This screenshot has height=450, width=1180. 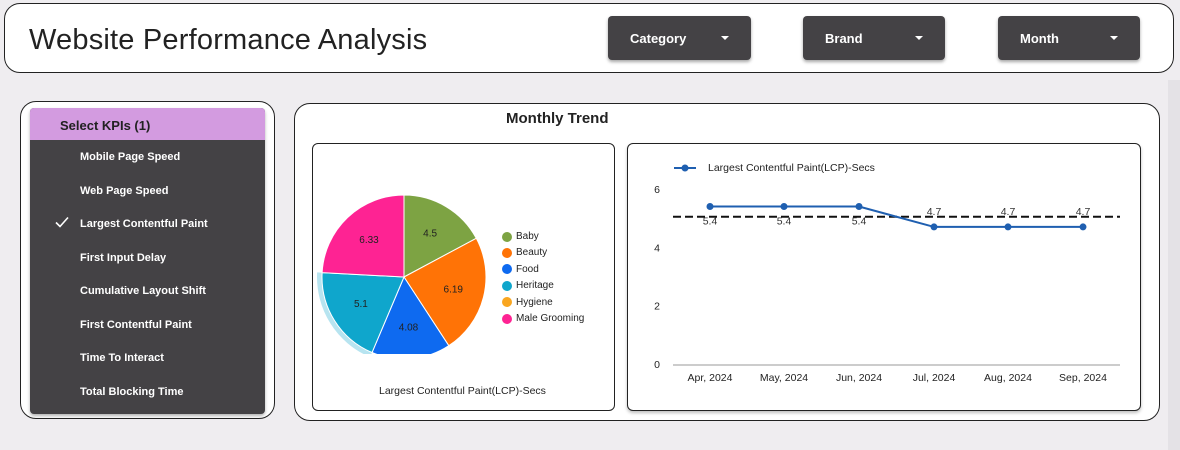 I want to click on pie-legend-label: Baby, so click(x=527, y=236).